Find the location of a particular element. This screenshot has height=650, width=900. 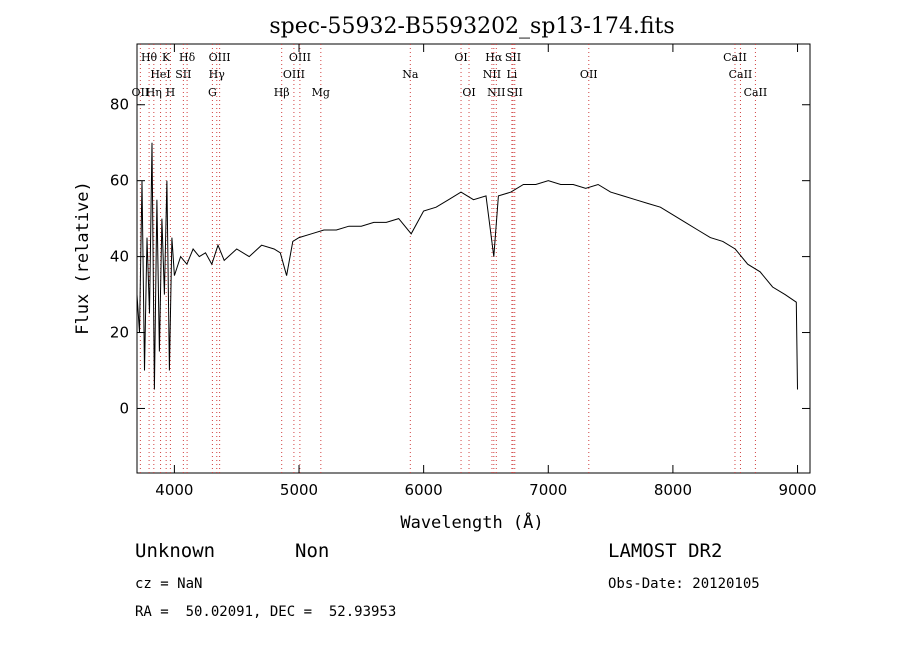

x-tick-label: 8000 is located at coordinates (673, 490).